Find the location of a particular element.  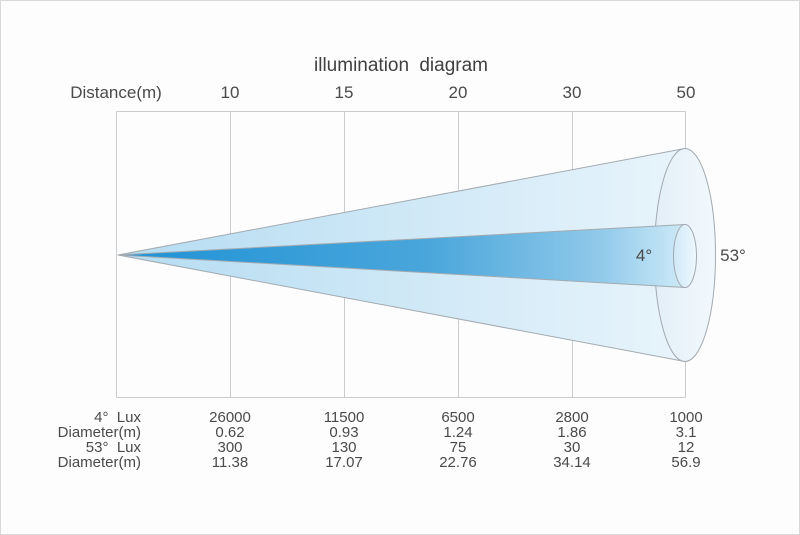

table-cell: 30 is located at coordinates (572, 447).